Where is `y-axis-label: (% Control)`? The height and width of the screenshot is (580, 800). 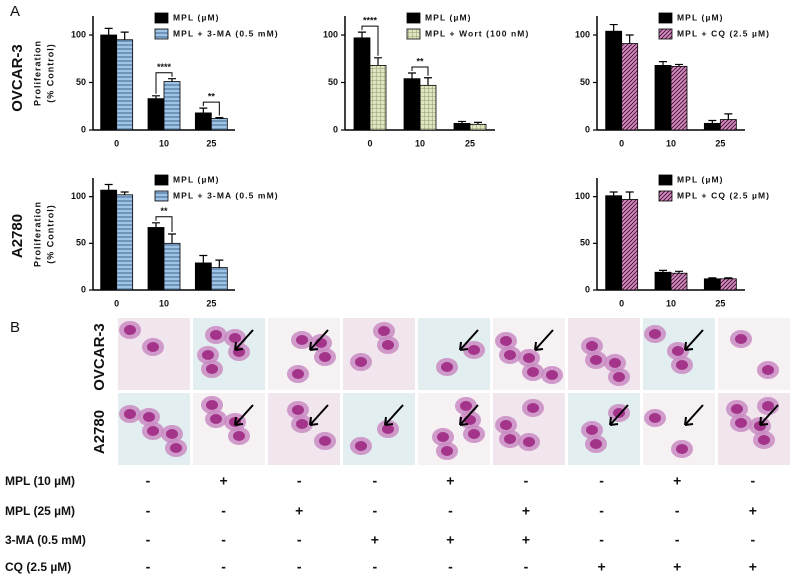
y-axis-label: (% Control) is located at coordinates (50, 73).